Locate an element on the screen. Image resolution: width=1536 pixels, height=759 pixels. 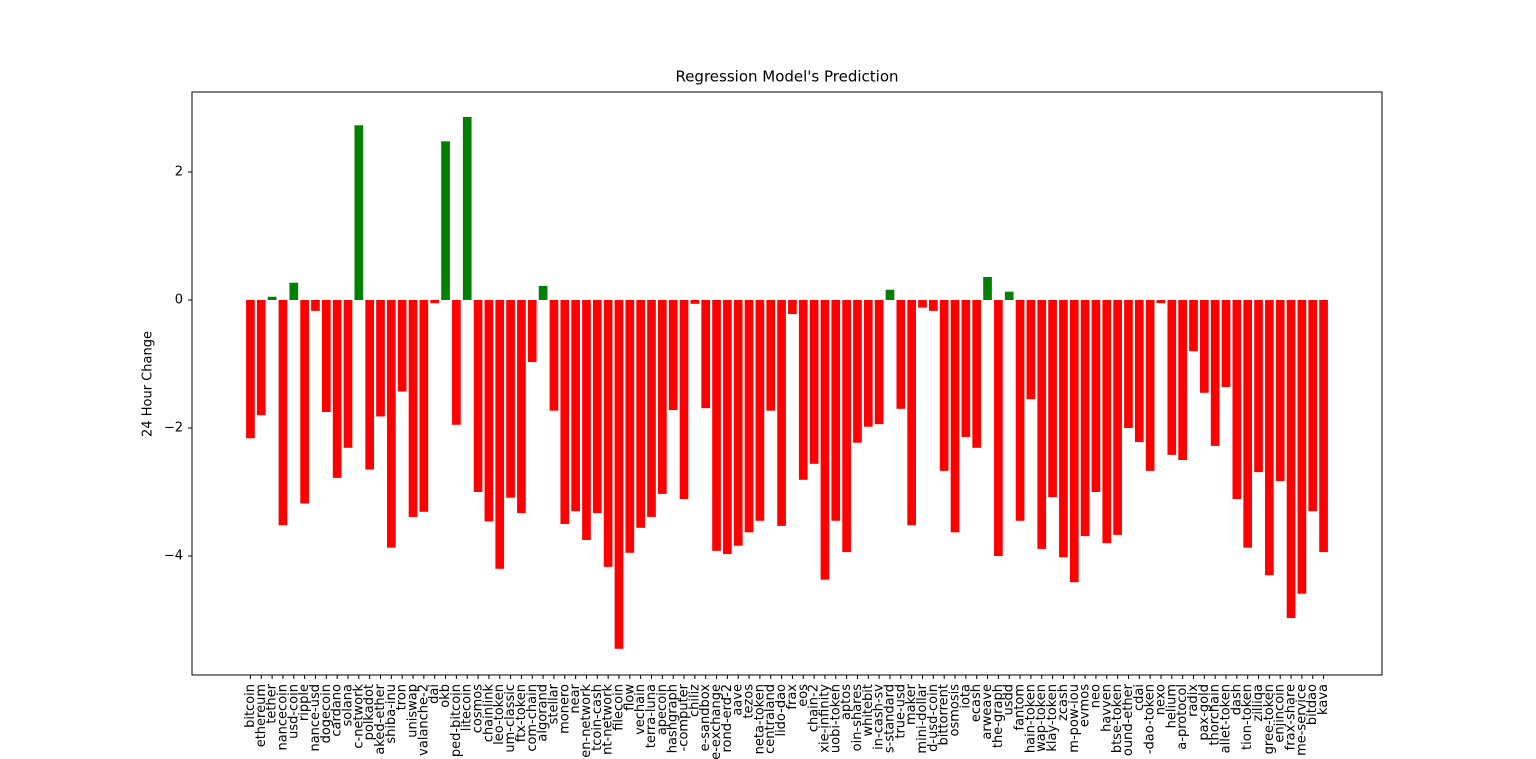
x-tick-label: the-graph is located at coordinates (998, 716).